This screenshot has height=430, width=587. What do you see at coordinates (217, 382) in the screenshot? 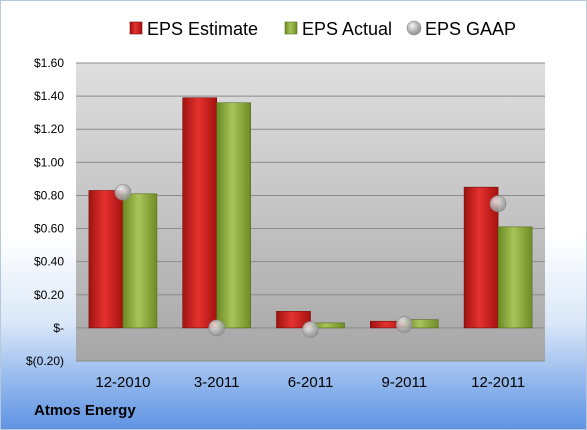
I see `x-category-label: 3-2011` at bounding box center [217, 382].